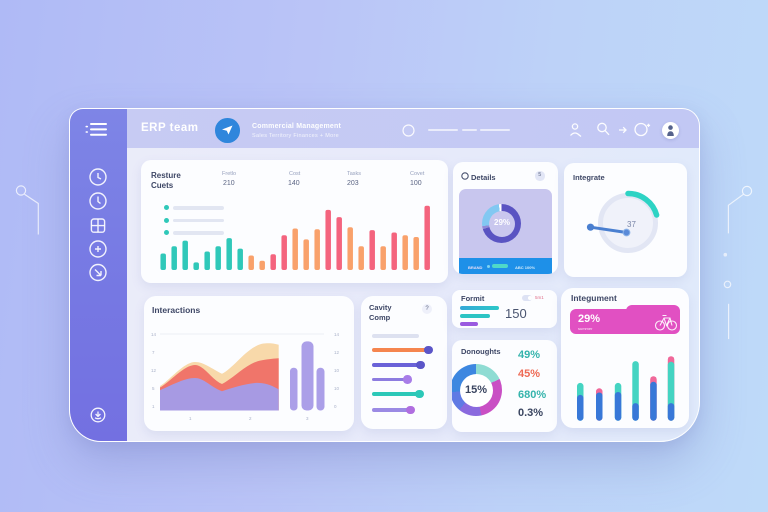 The width and height of the screenshot is (768, 512). Describe the element at coordinates (153, 352) in the screenshot. I see `svg-text: 7` at that location.